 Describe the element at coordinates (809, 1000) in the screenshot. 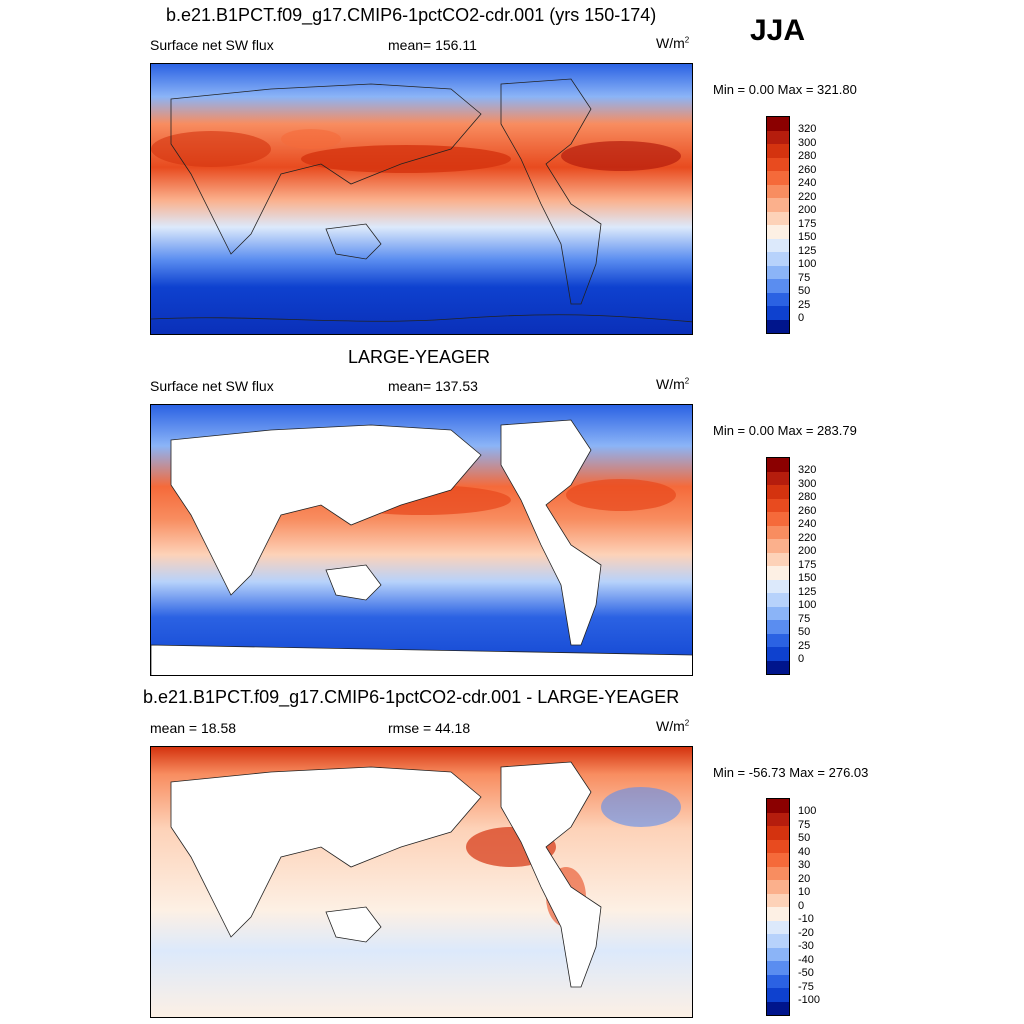

I see `colorbar-tick-label: -100` at that location.